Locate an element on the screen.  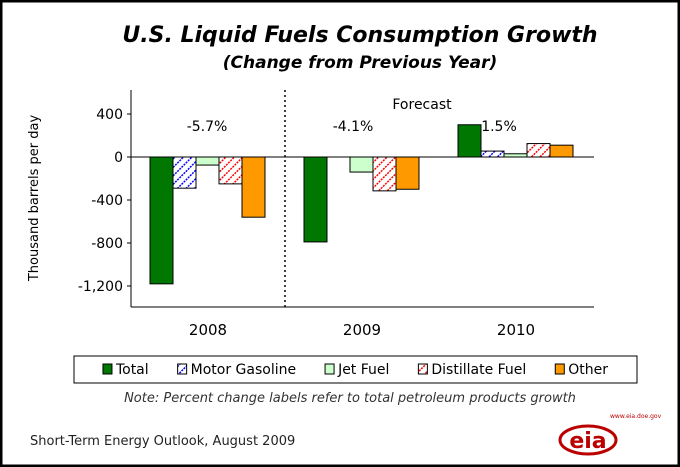
y-tick-label: -800 is located at coordinates (107, 244).